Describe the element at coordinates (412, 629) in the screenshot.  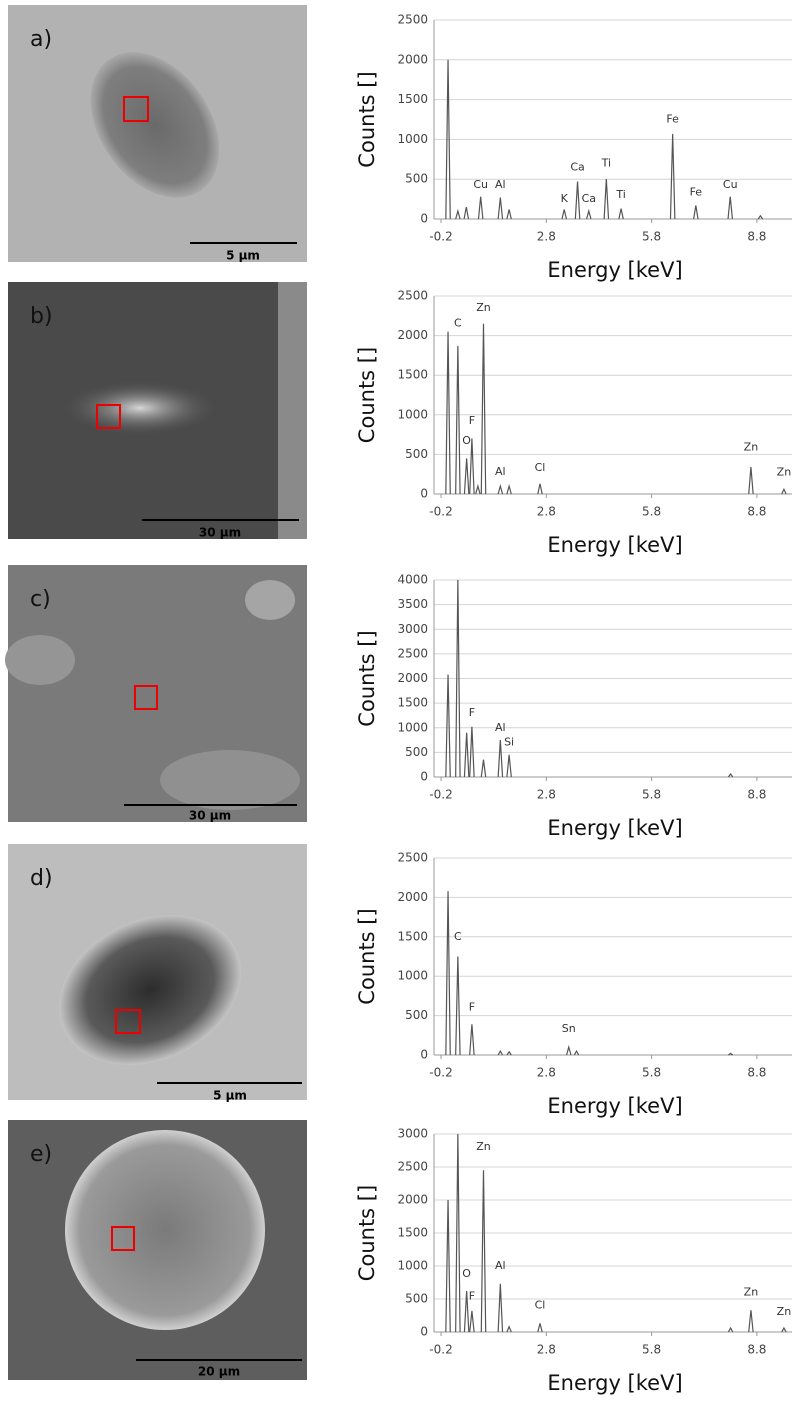
I see `y-tick-label: 3000` at that location.